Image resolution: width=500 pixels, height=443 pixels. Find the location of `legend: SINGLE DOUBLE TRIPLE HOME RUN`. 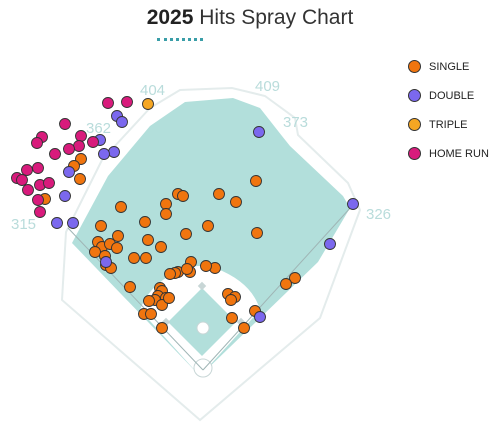

legend: SINGLE DOUBLE TRIPLE HOME RUN is located at coordinates (448, 110).